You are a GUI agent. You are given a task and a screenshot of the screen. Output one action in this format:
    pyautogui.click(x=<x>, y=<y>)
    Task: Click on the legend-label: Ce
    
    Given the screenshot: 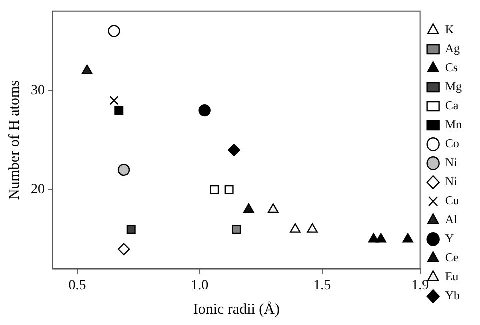 What is the action you would take?
    pyautogui.click(x=452, y=257)
    